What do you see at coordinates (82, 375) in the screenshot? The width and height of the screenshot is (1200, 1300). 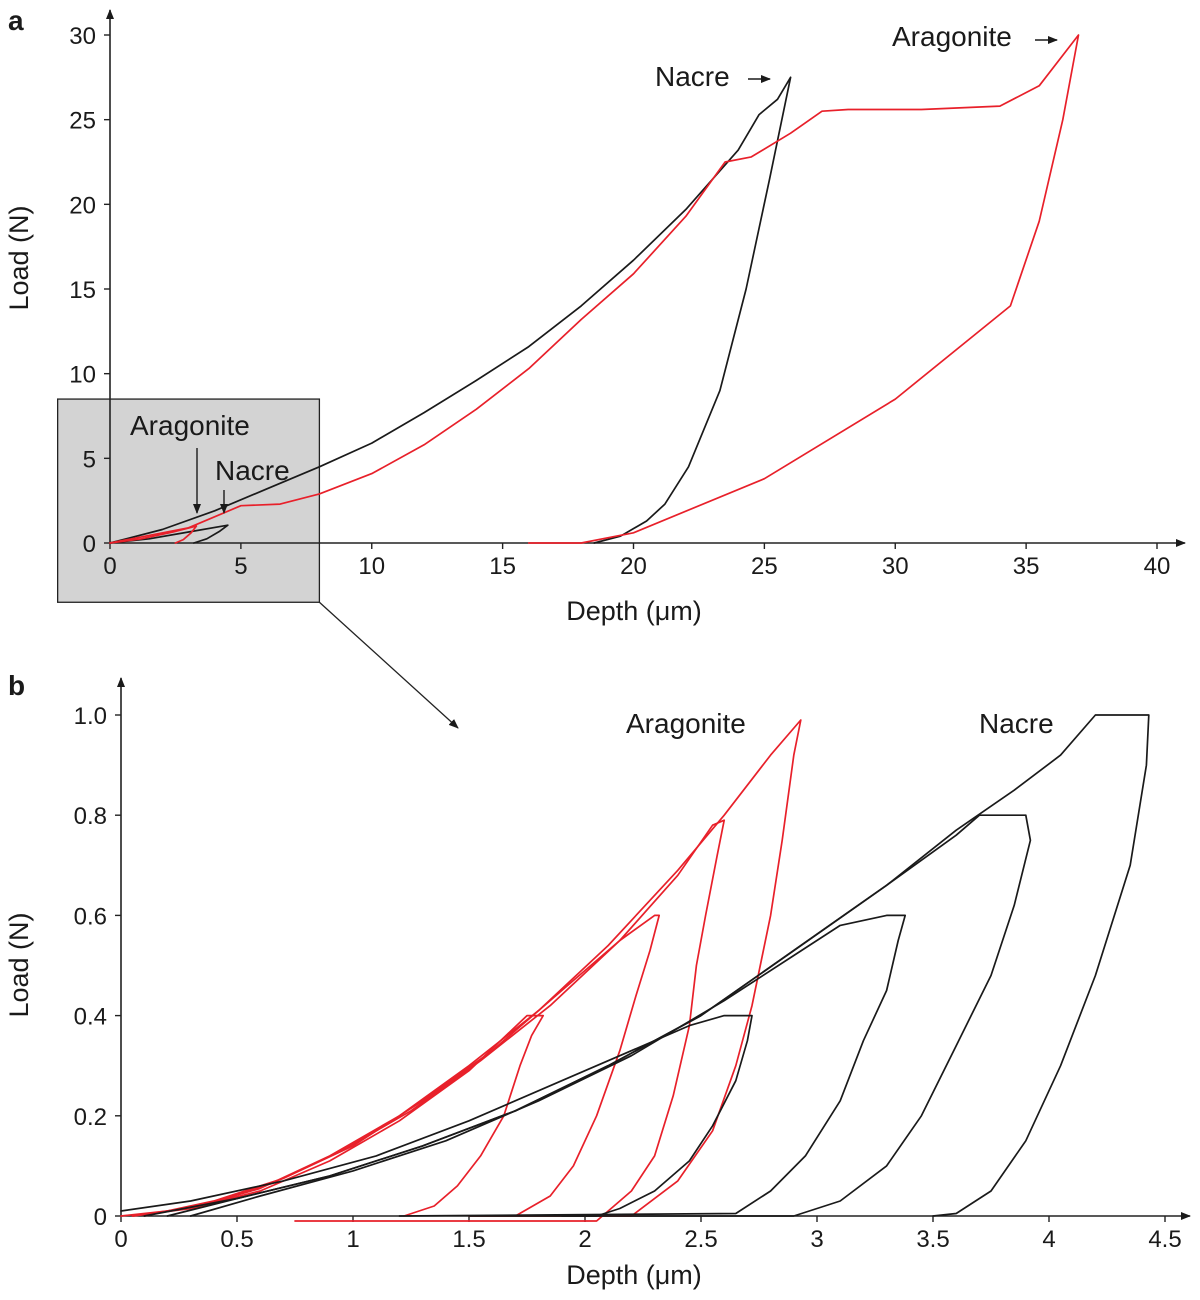 I see `panel-a-y-tick-label: 10` at bounding box center [82, 375].